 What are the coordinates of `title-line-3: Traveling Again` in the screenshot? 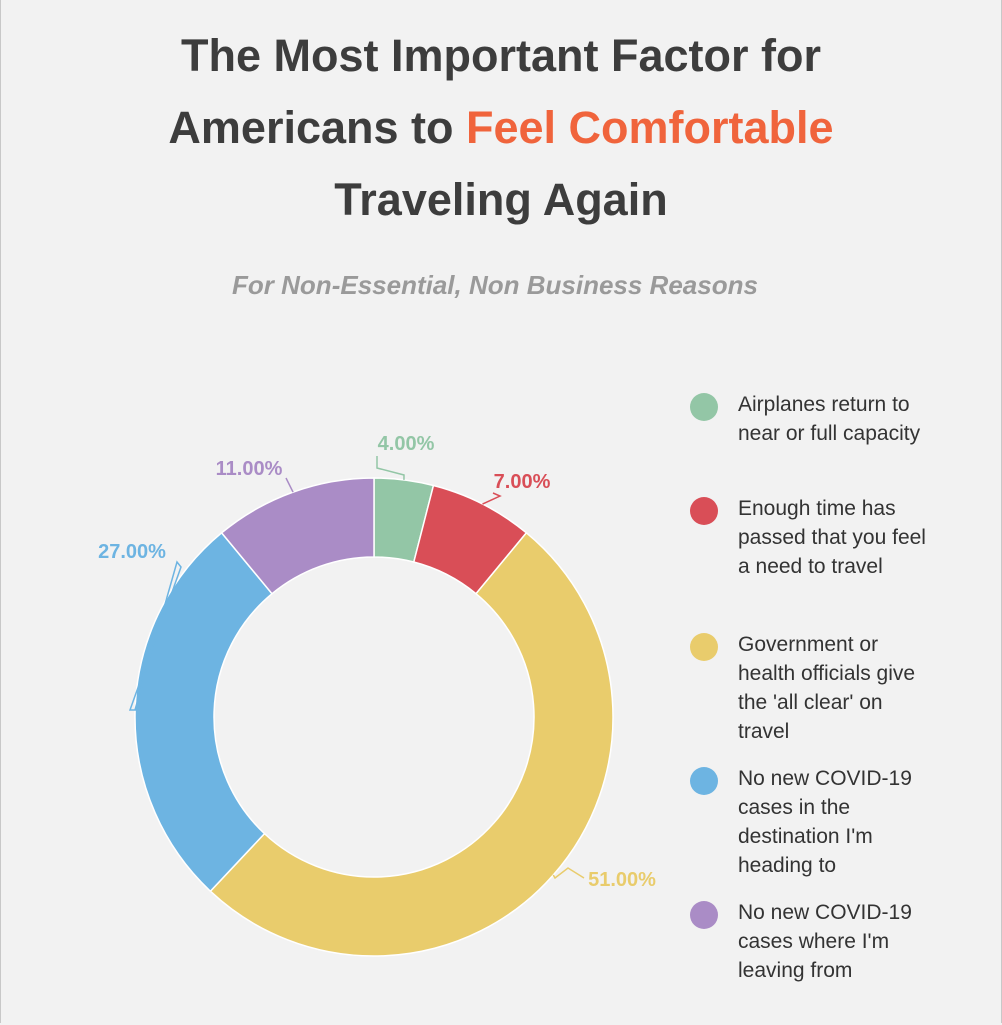 It's located at (501, 199).